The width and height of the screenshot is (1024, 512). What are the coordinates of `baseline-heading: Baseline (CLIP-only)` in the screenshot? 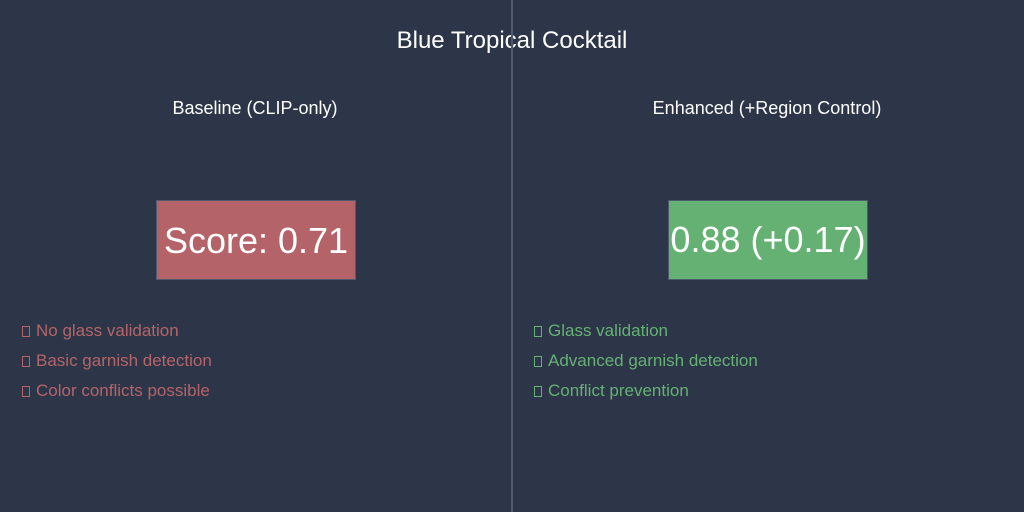 It's located at (255, 108).